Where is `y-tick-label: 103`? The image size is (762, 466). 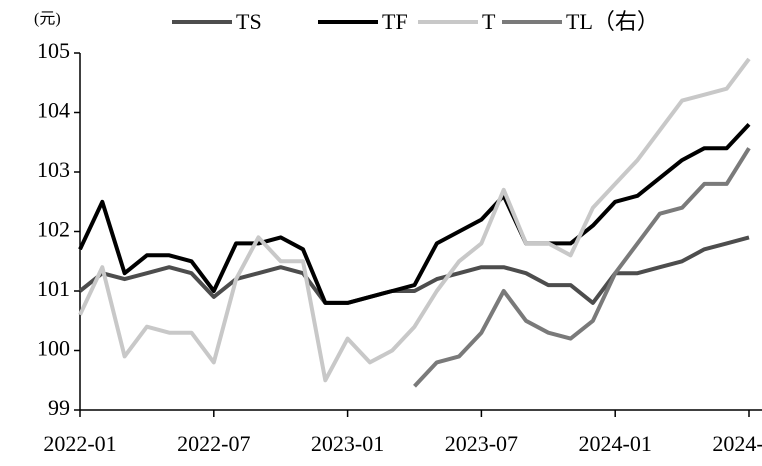 y-tick-label: 103 is located at coordinates (53, 169).